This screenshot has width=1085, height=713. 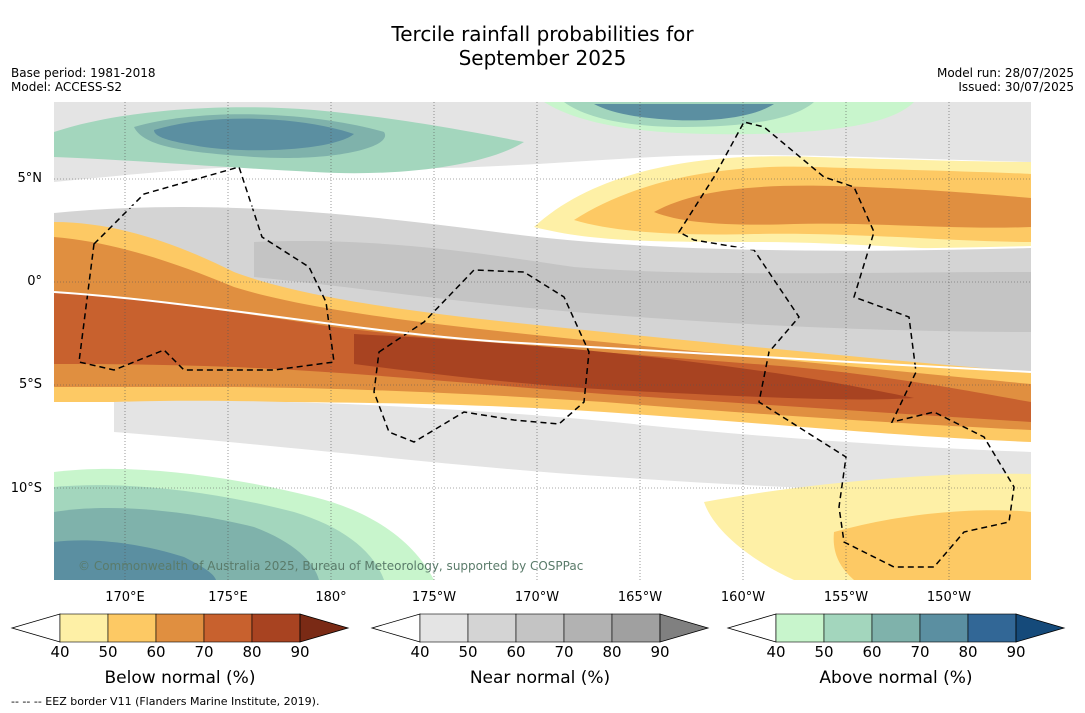 I want to click on legend-title-above: Above normal (%), so click(x=896, y=678).